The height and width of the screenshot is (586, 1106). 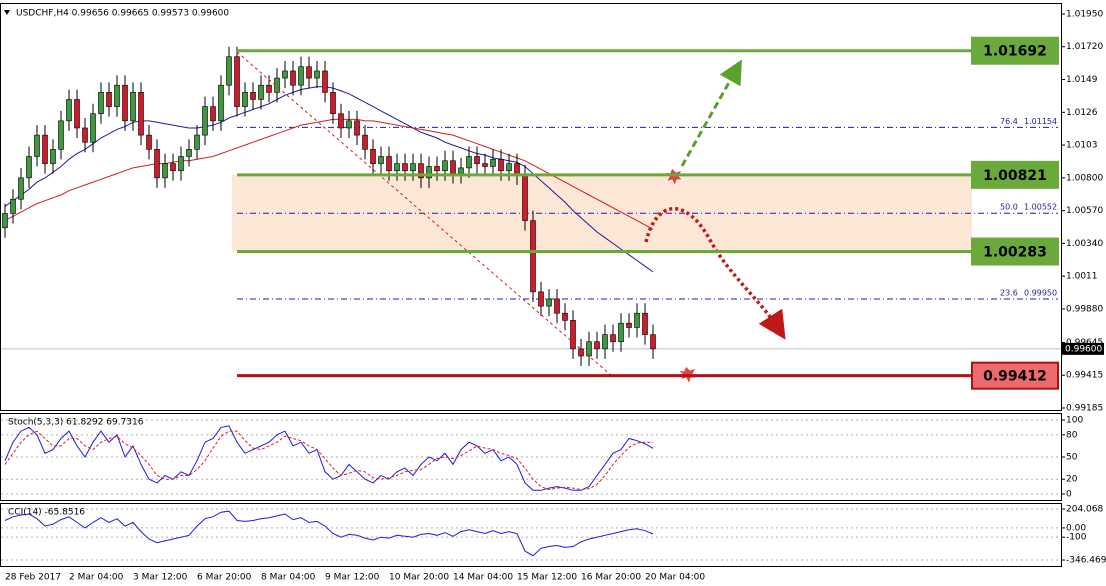 I want to click on y-tick-label: 80, so click(x=1072, y=435).